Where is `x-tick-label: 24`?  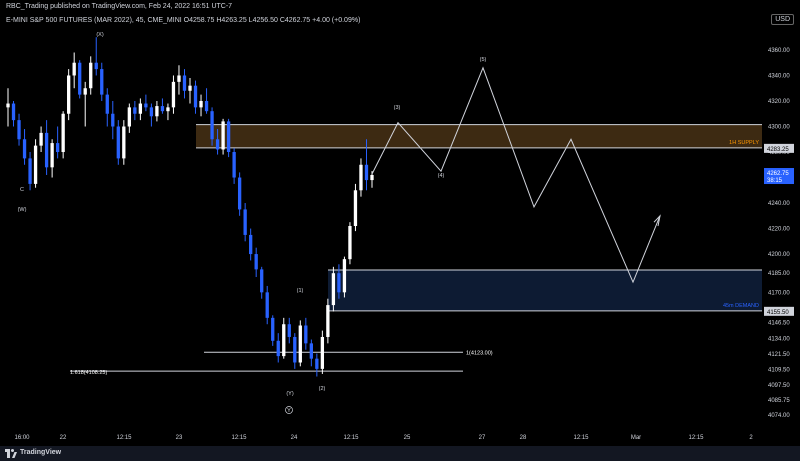 x-tick-label: 24 is located at coordinates (294, 438).